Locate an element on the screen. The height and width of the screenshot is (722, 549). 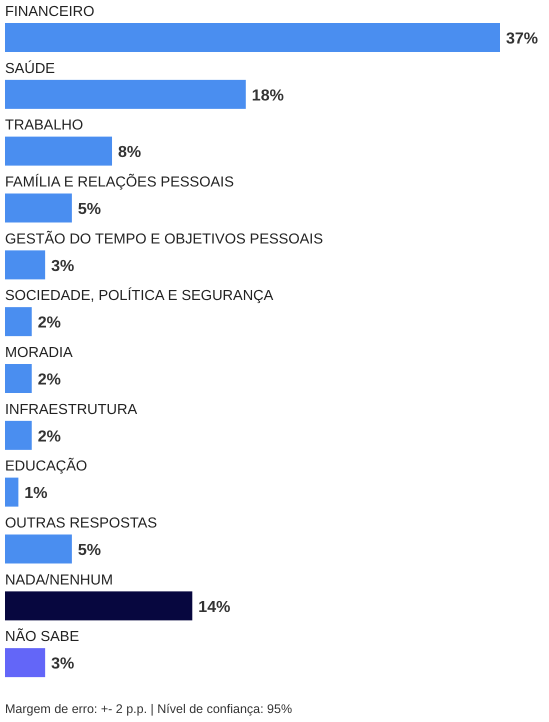
y-tick-label: EDUCAÇÃO is located at coordinates (46, 466).